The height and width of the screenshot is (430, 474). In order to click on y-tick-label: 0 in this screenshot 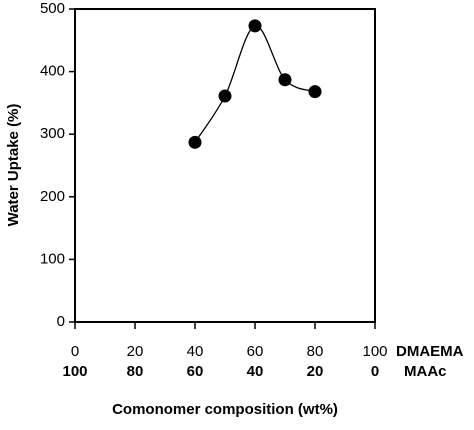, I will do `click(61, 321)`.